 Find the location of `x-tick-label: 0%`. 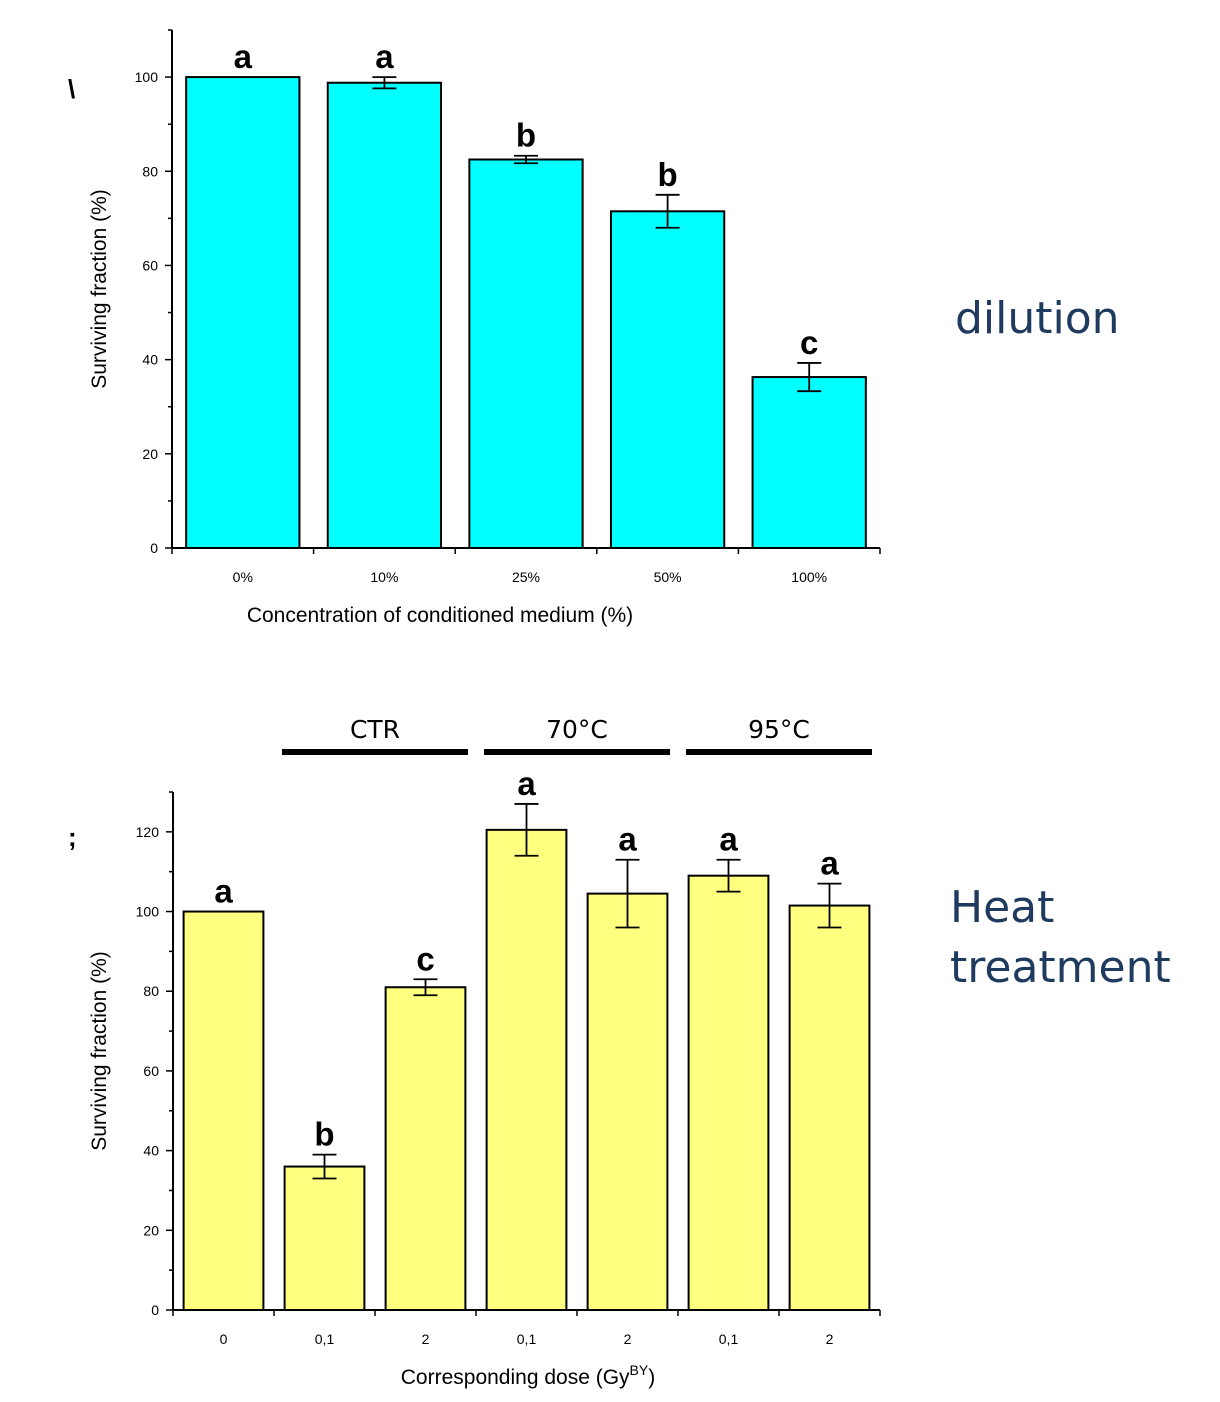

x-tick-label: 0% is located at coordinates (243, 577).